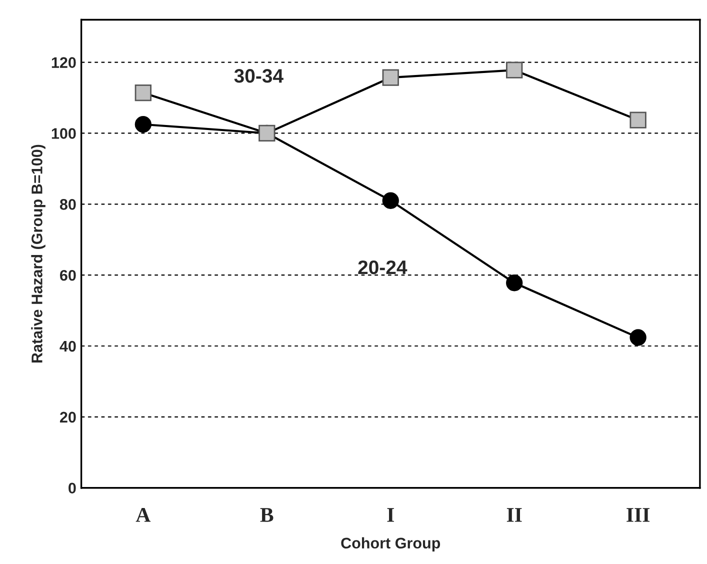 The width and height of the screenshot is (707, 564). What do you see at coordinates (68, 346) in the screenshot?
I see `y-tick-label: 40` at bounding box center [68, 346].